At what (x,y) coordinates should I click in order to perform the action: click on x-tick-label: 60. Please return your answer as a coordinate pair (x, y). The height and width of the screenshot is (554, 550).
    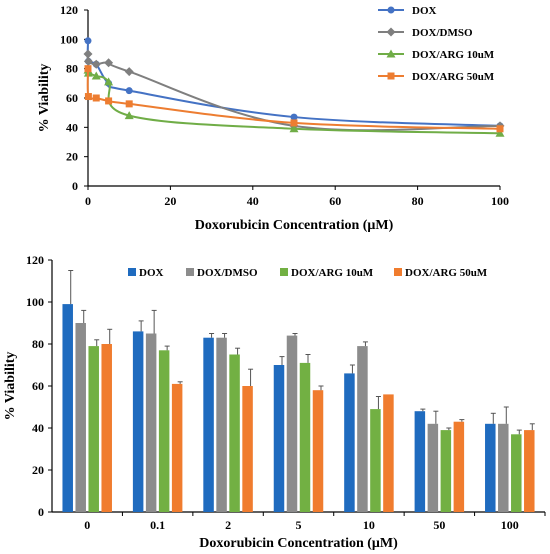
    Looking at the image, I should click on (335, 201).